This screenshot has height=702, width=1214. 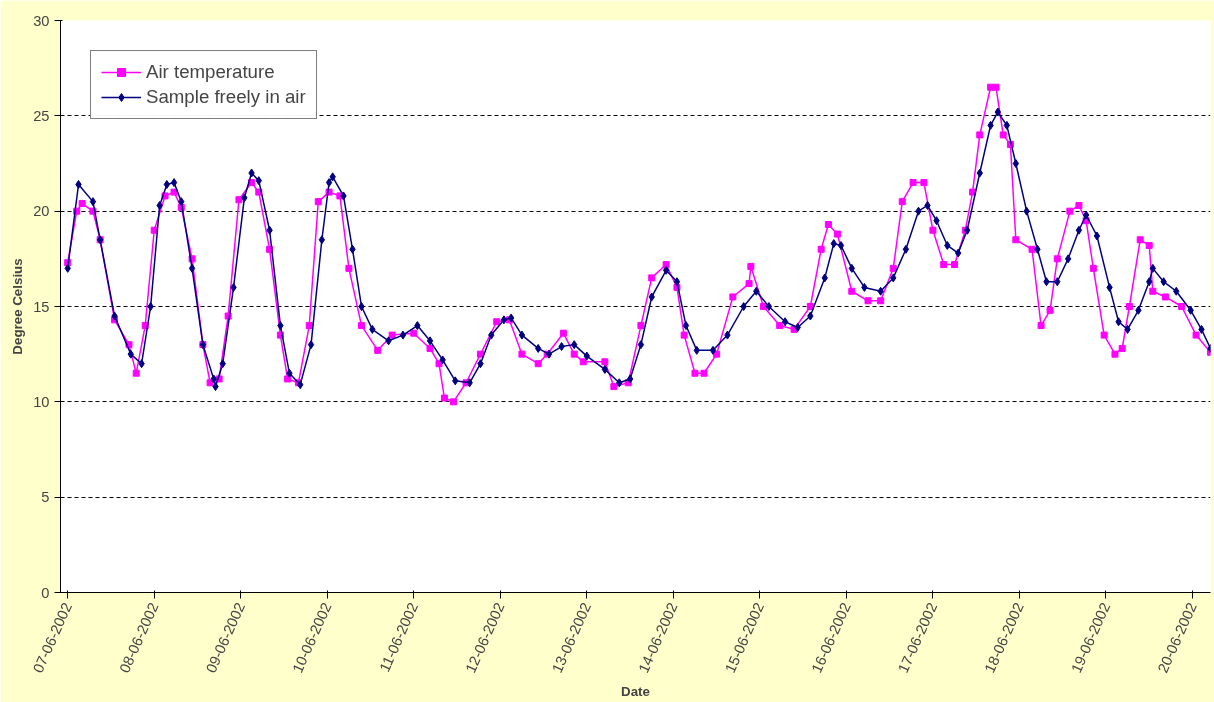 I want to click on legend-label: Sample freely in air, so click(x=226, y=97).